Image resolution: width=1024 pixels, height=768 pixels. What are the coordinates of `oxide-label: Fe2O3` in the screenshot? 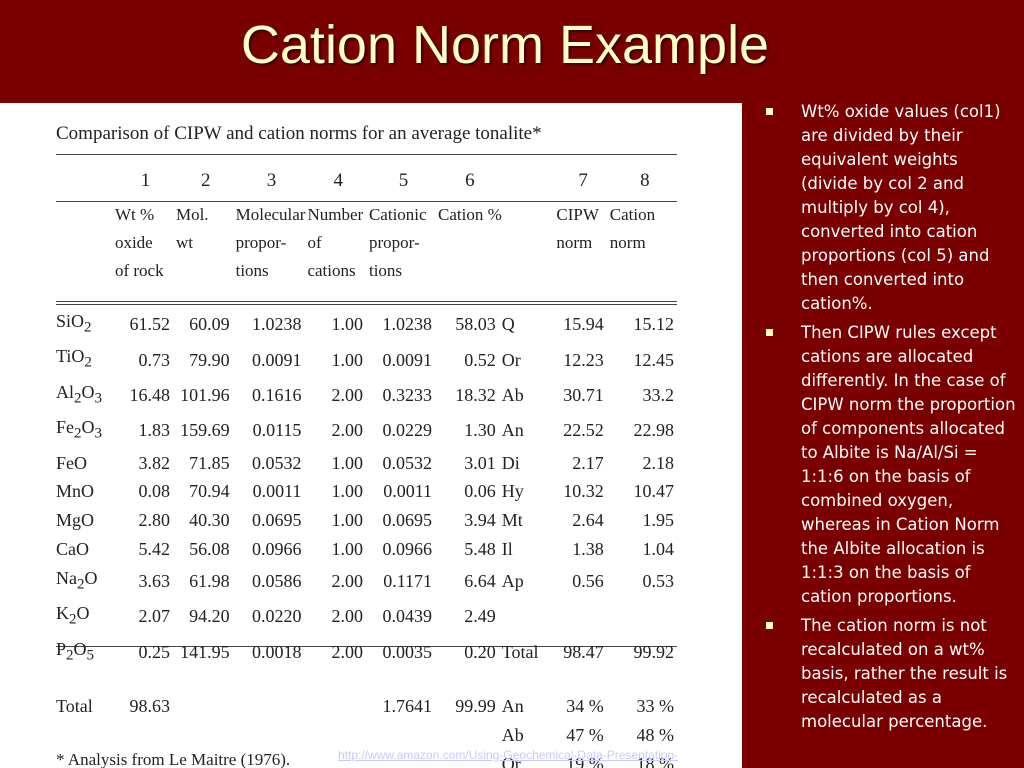 It's located at (79, 429).